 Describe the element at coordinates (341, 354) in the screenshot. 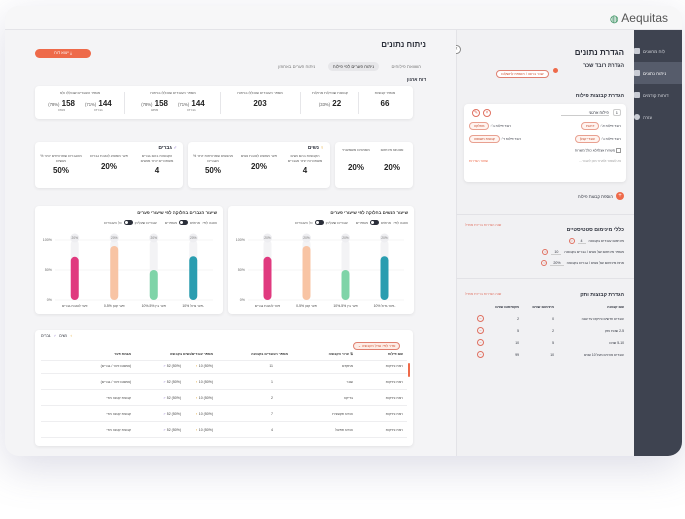

I see `table-header: ערכי הקבוצה ⇅` at that location.